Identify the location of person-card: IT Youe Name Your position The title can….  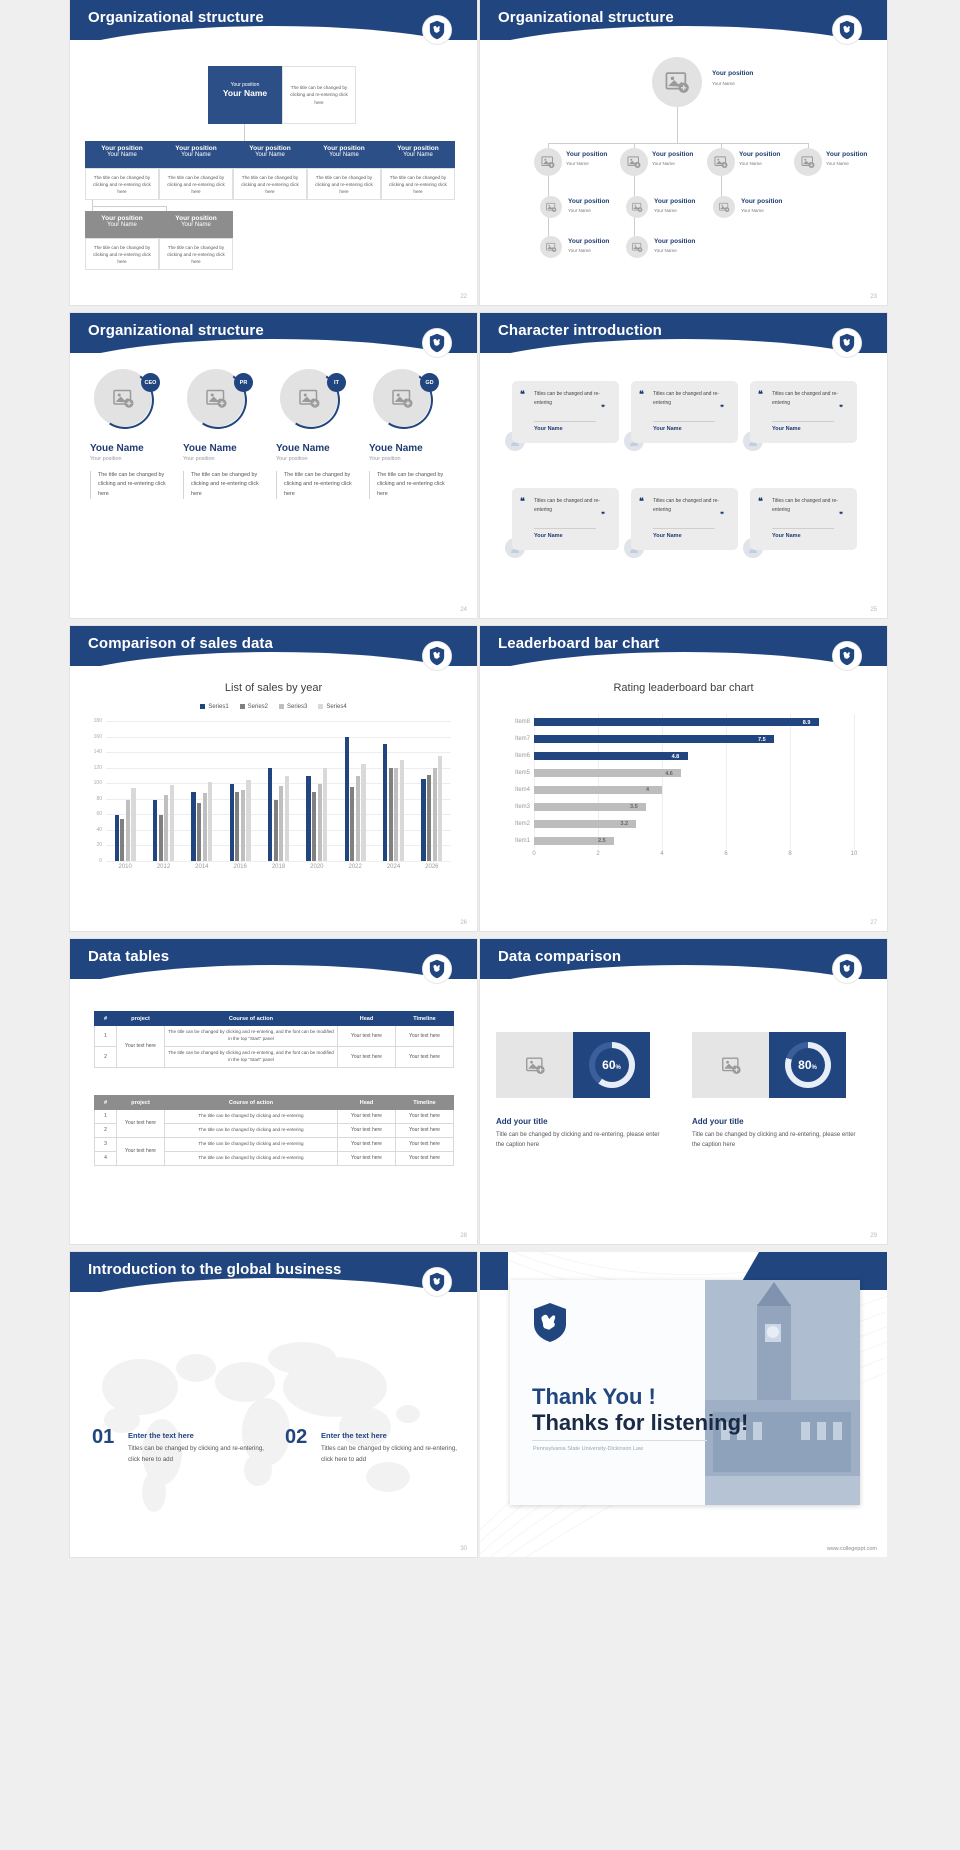
(319, 432).